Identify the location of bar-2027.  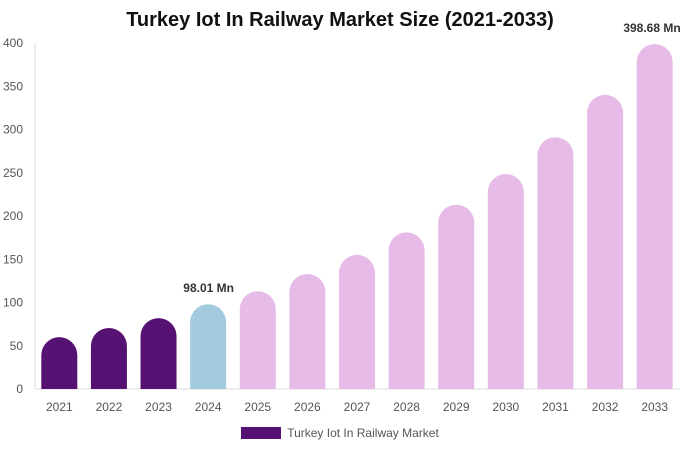
(357, 321).